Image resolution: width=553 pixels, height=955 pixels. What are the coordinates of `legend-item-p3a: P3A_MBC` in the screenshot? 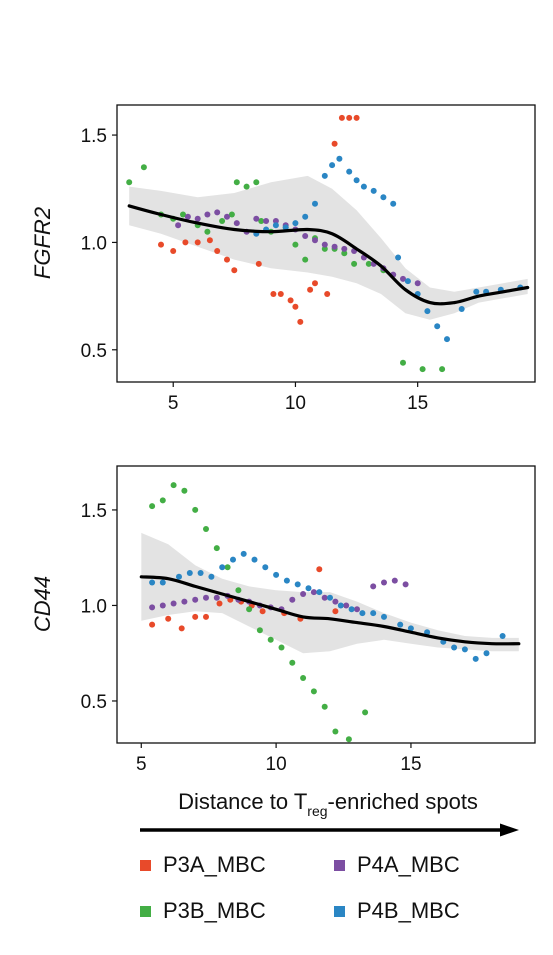 It's located at (203, 865).